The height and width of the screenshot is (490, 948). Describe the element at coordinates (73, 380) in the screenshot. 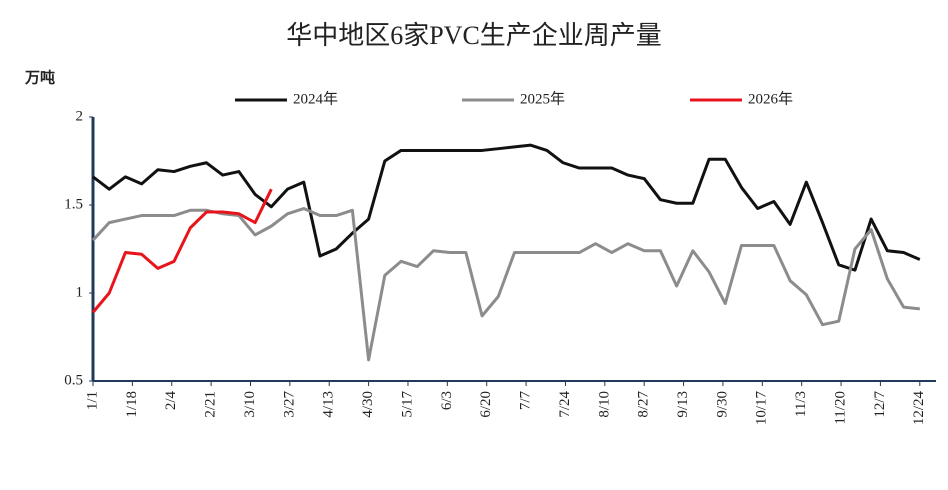

I see `y-tick-label: 0.5` at that location.